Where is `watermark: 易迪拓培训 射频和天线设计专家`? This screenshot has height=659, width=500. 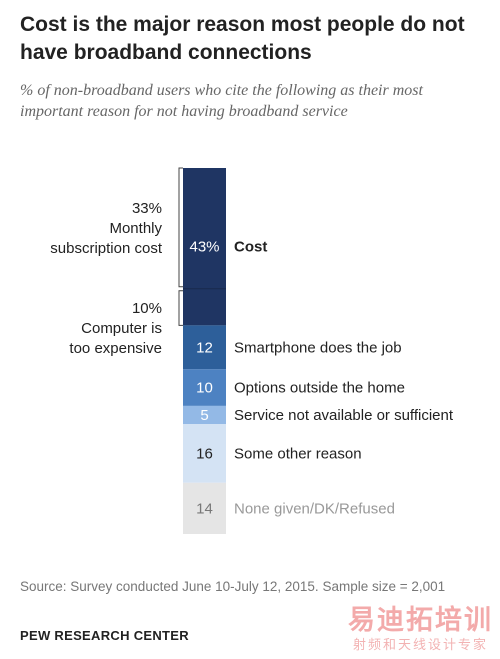
watermark: 易迪拓培训 射频和天线设计专家 is located at coordinates (420, 629).